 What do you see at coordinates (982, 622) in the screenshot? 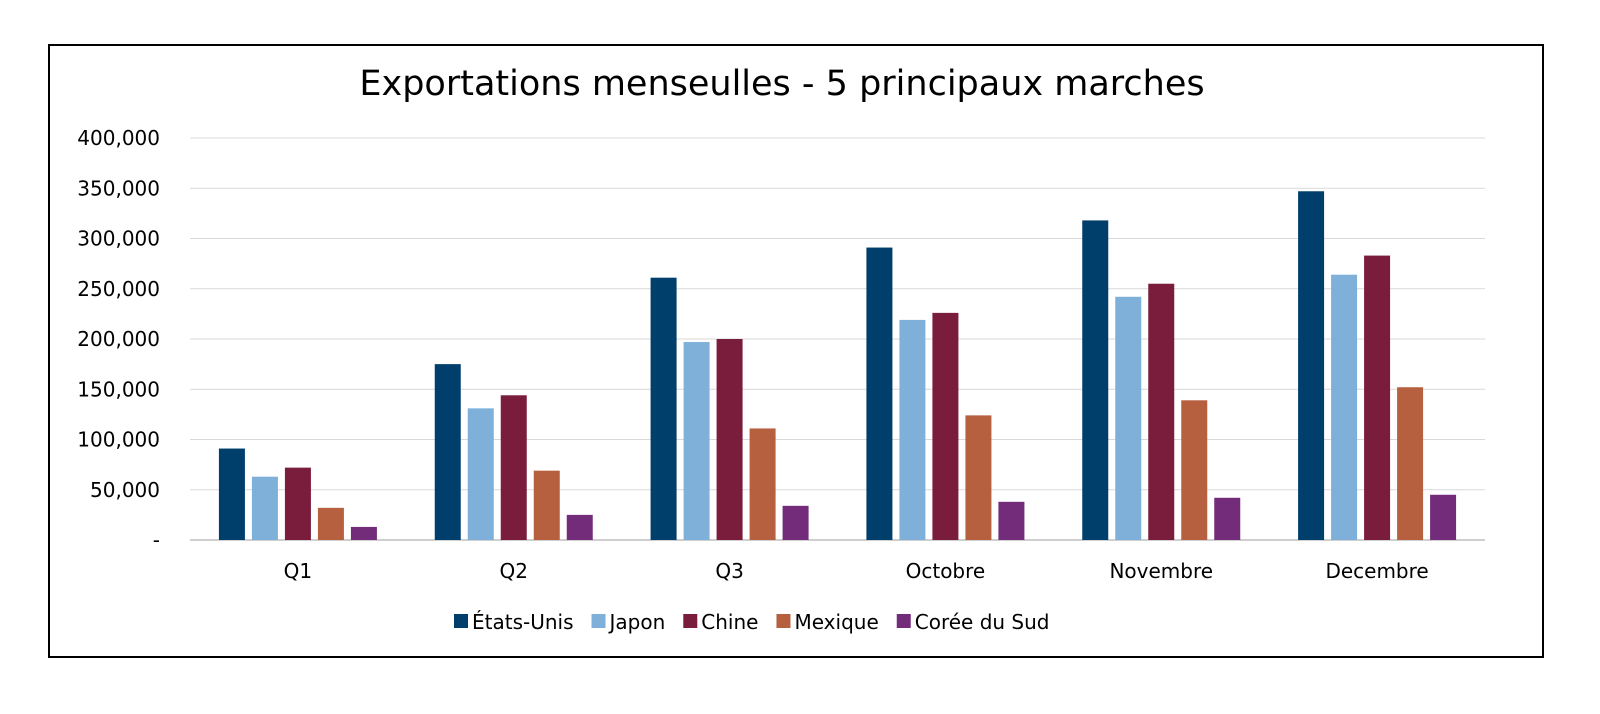
I see `legend-label: Corée du Sud` at bounding box center [982, 622].